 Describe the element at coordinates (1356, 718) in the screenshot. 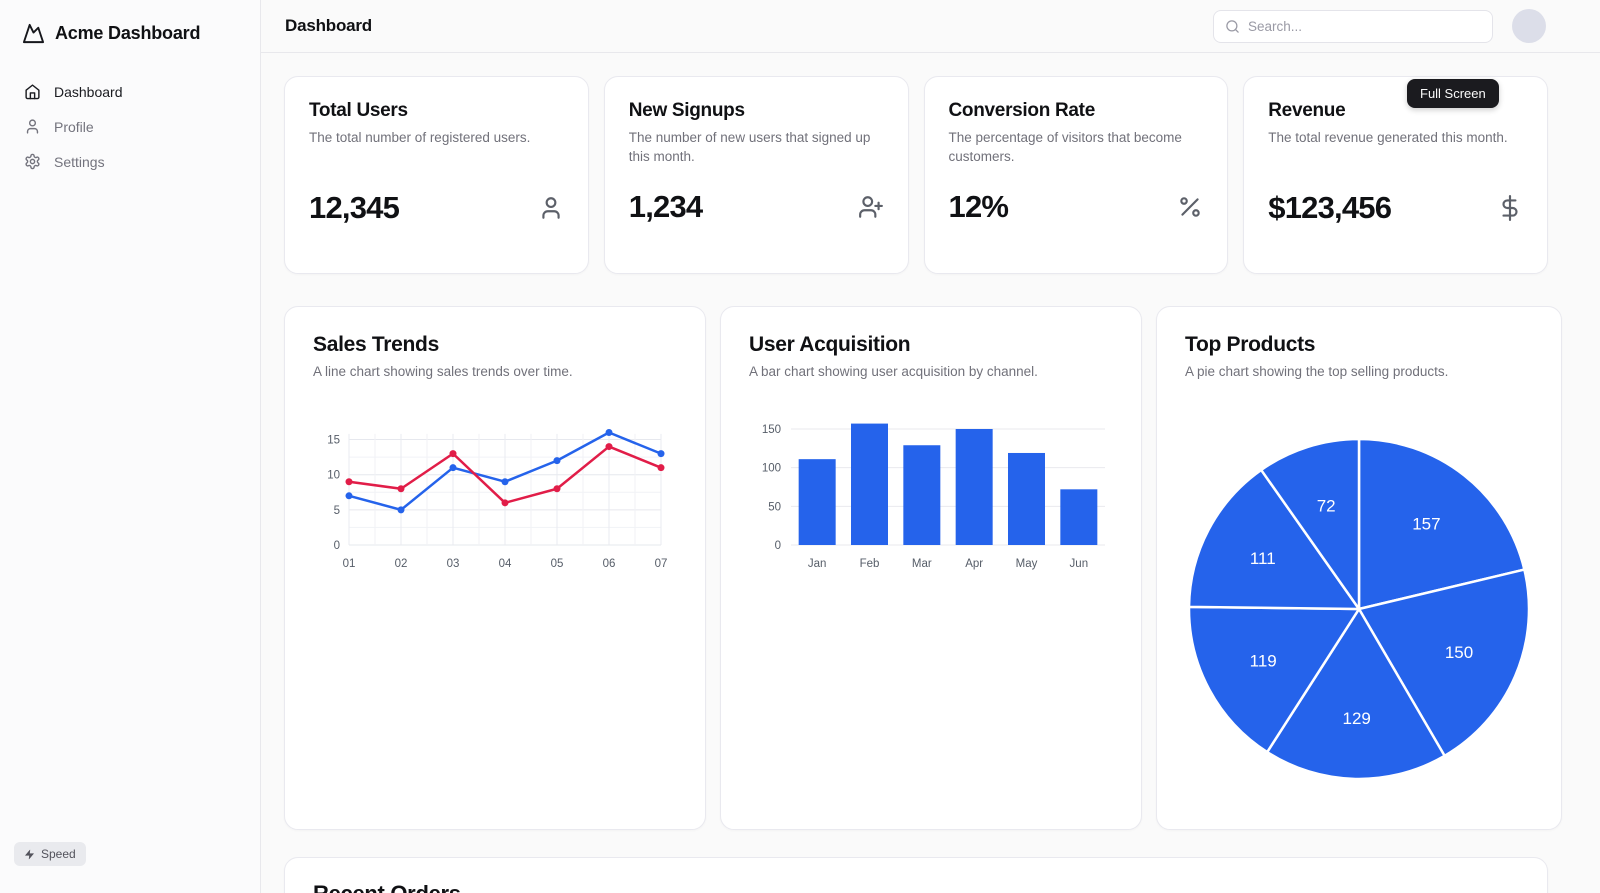

I see `svg-text: 129` at that location.